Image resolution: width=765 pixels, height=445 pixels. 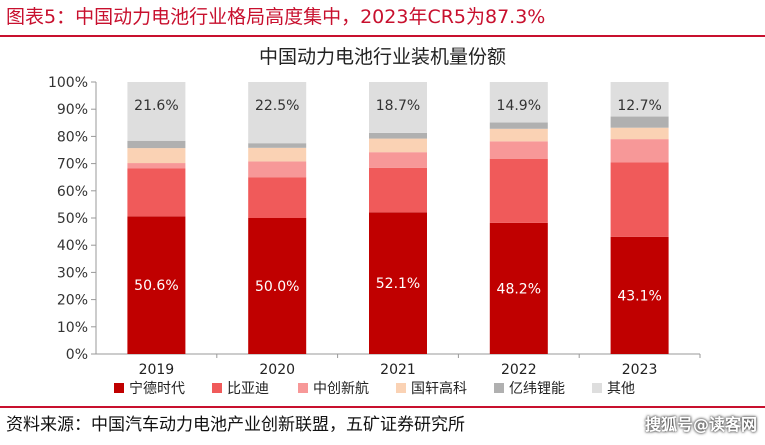 I want to click on y-tick-label: 30%, so click(x=72, y=273).